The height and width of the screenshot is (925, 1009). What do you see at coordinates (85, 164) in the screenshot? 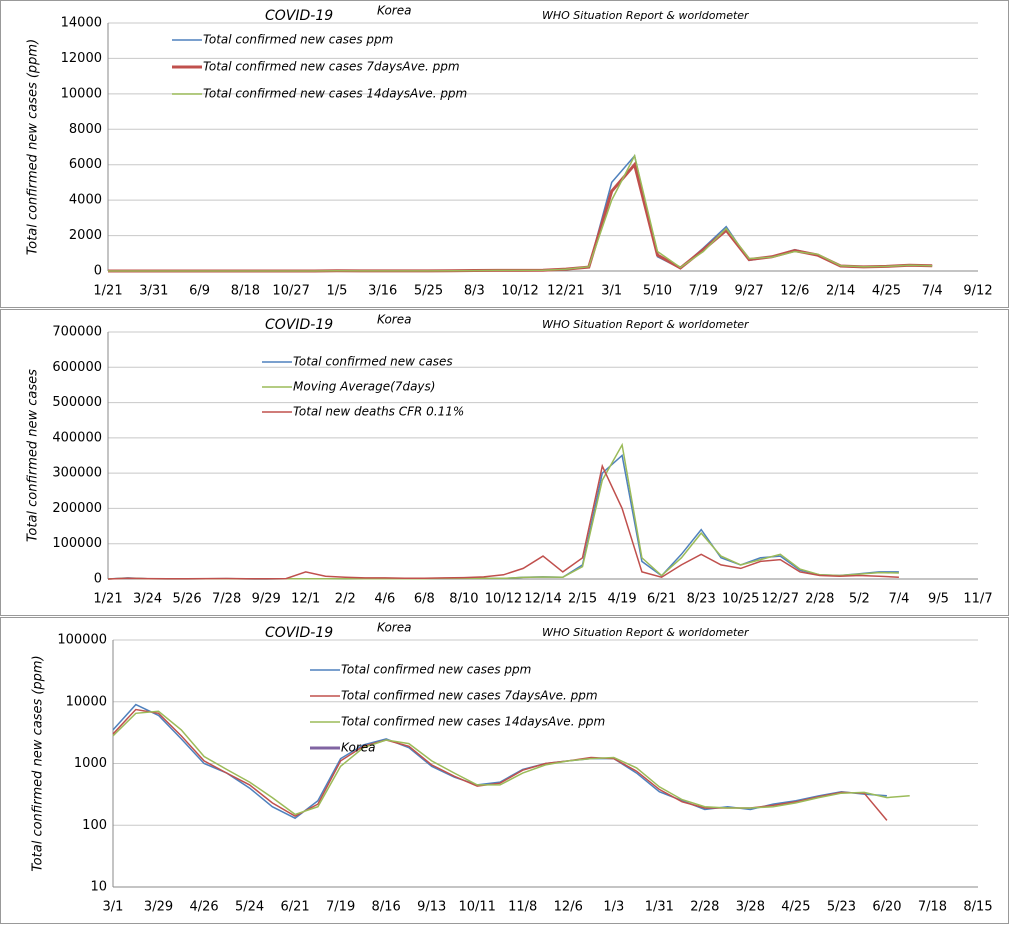
I see `y-tick-label: 6000` at bounding box center [85, 164].